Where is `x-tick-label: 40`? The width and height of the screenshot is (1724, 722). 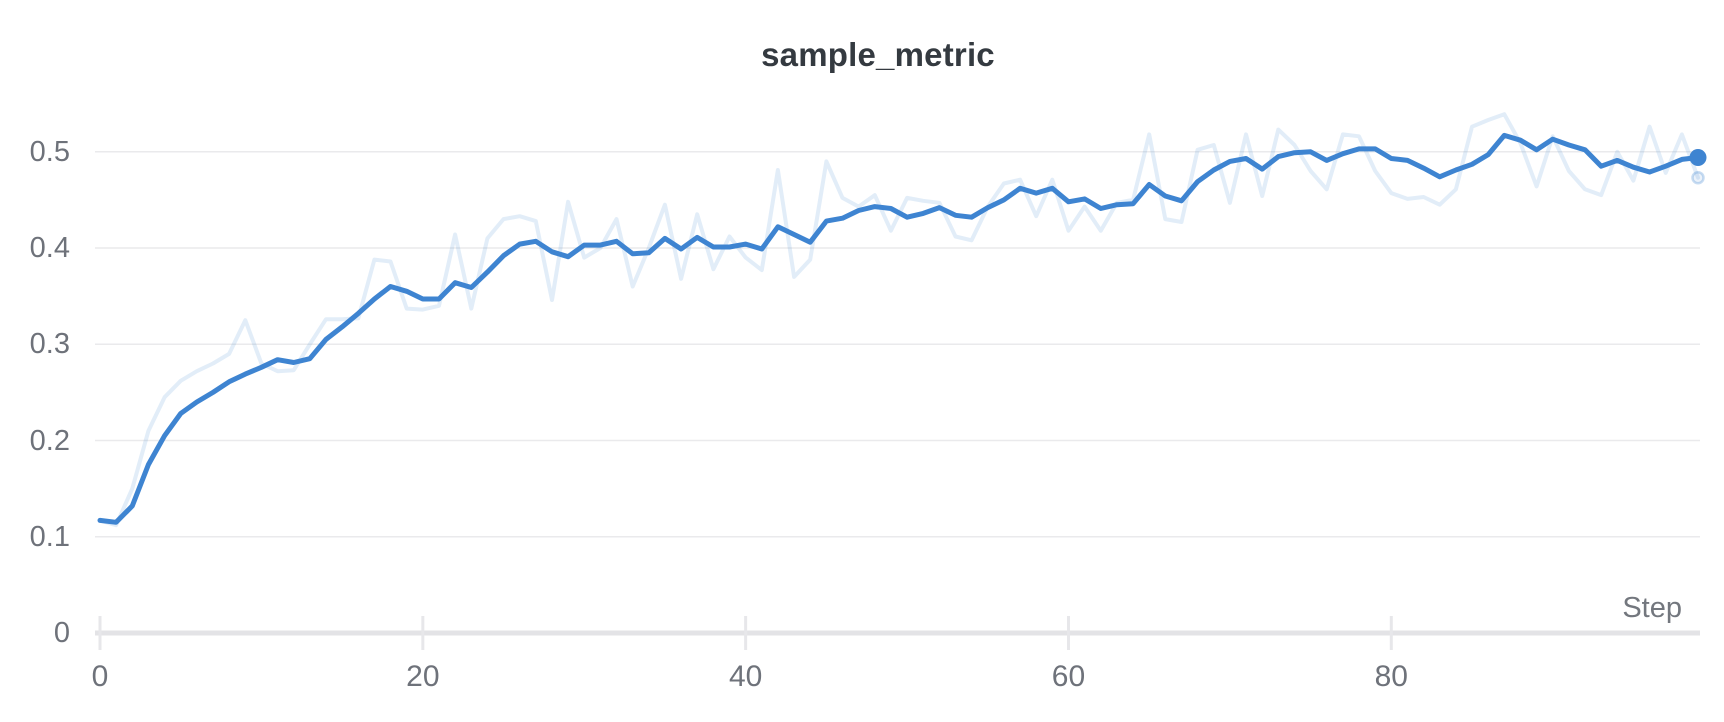 x-tick-label: 40 is located at coordinates (745, 676).